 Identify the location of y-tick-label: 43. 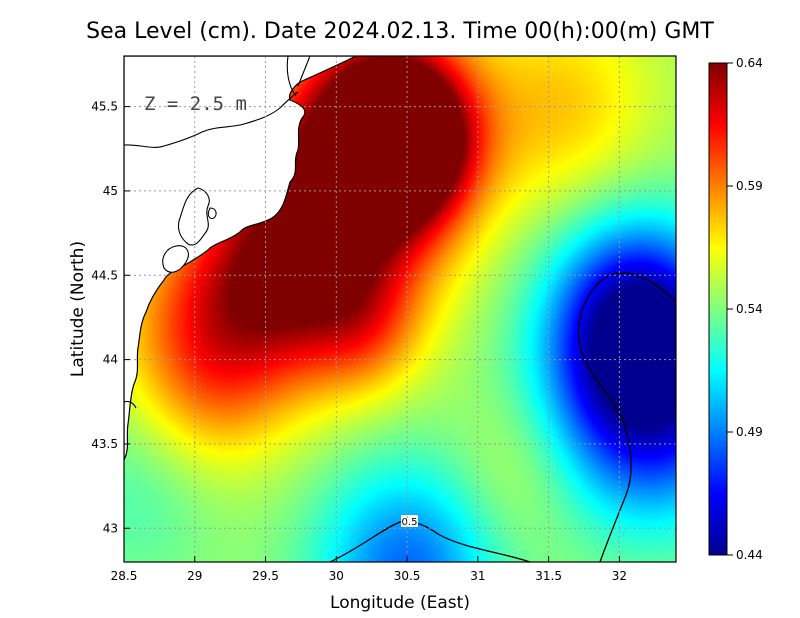
(110, 528).